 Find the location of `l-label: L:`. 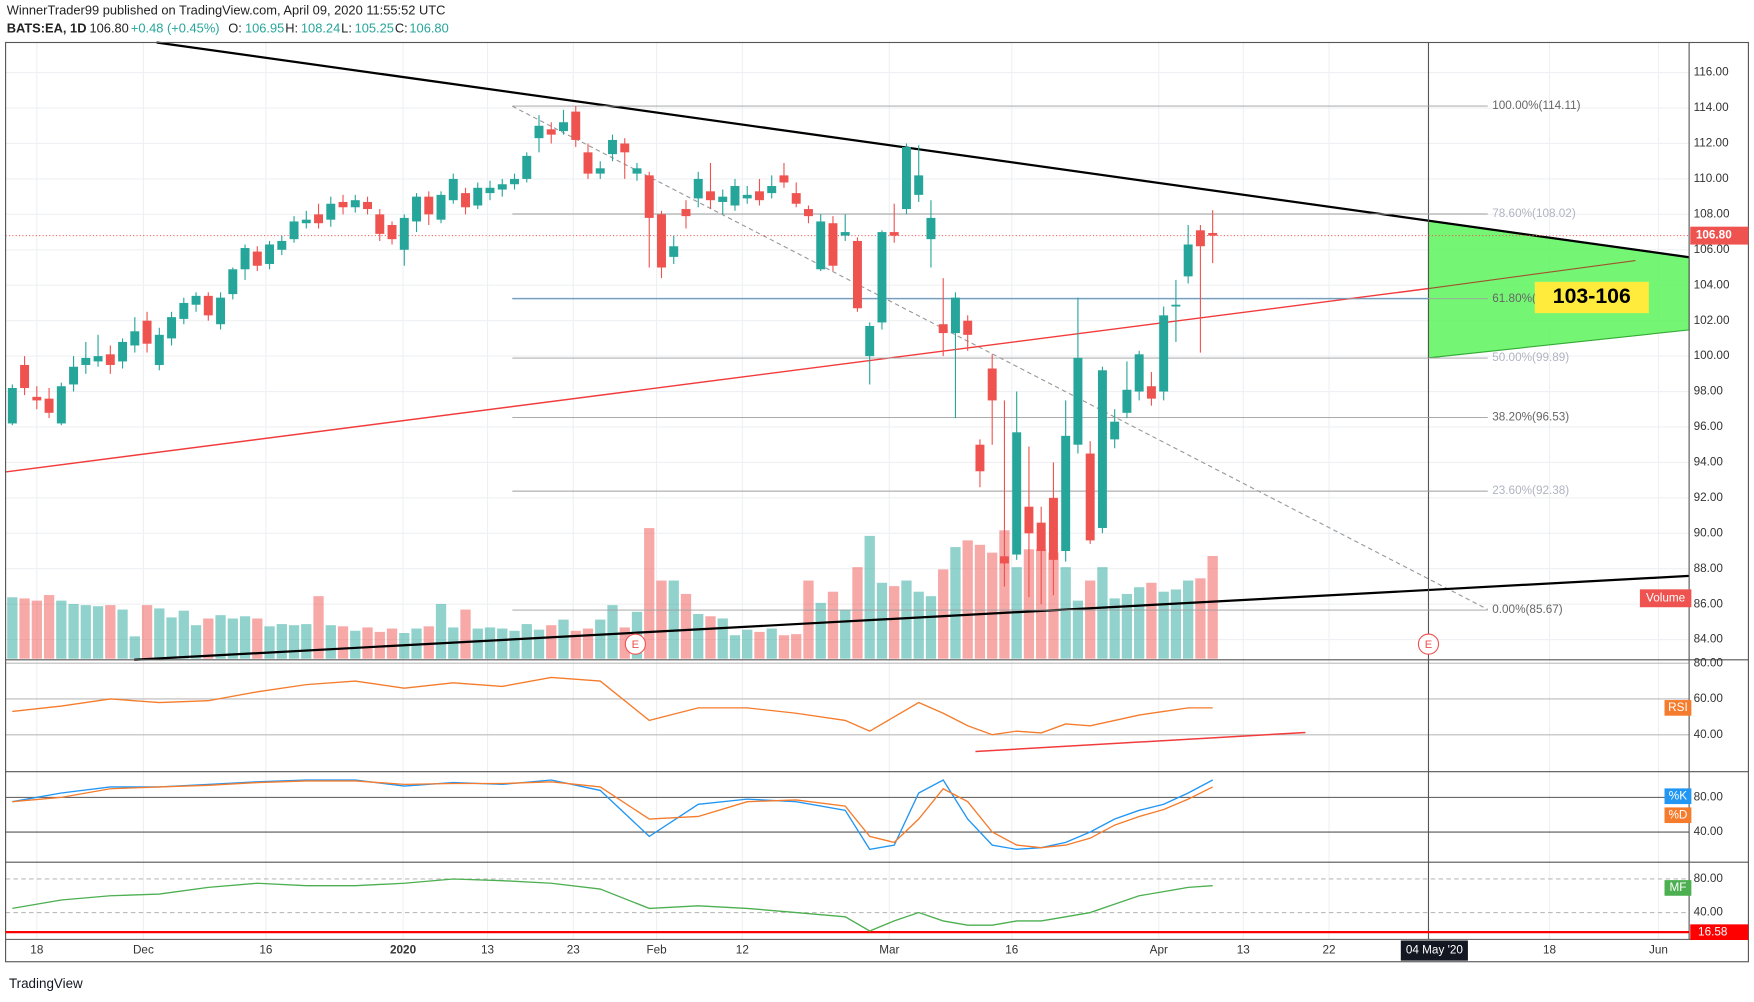

l-label: L: is located at coordinates (346, 27).